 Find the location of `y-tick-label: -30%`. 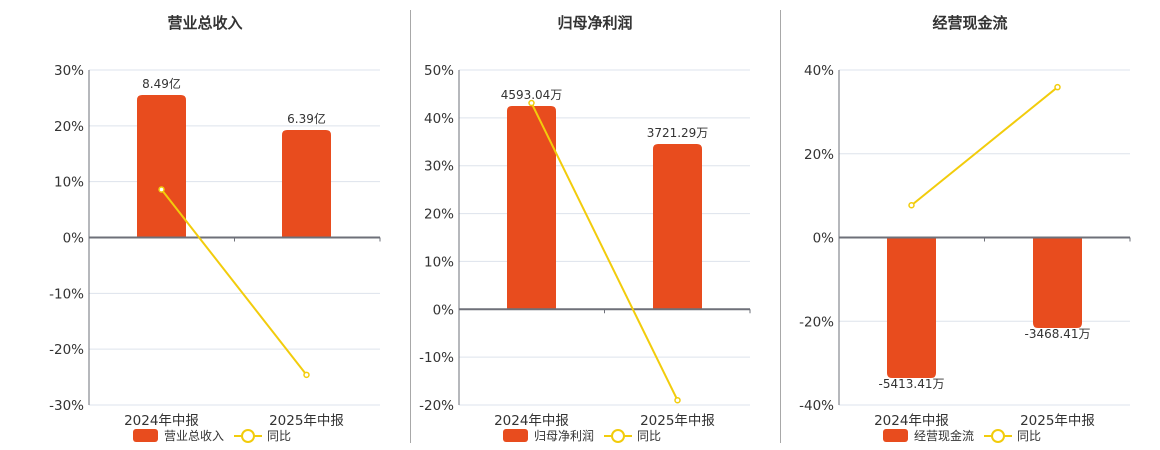

y-tick-label: -30% is located at coordinates (66, 406).